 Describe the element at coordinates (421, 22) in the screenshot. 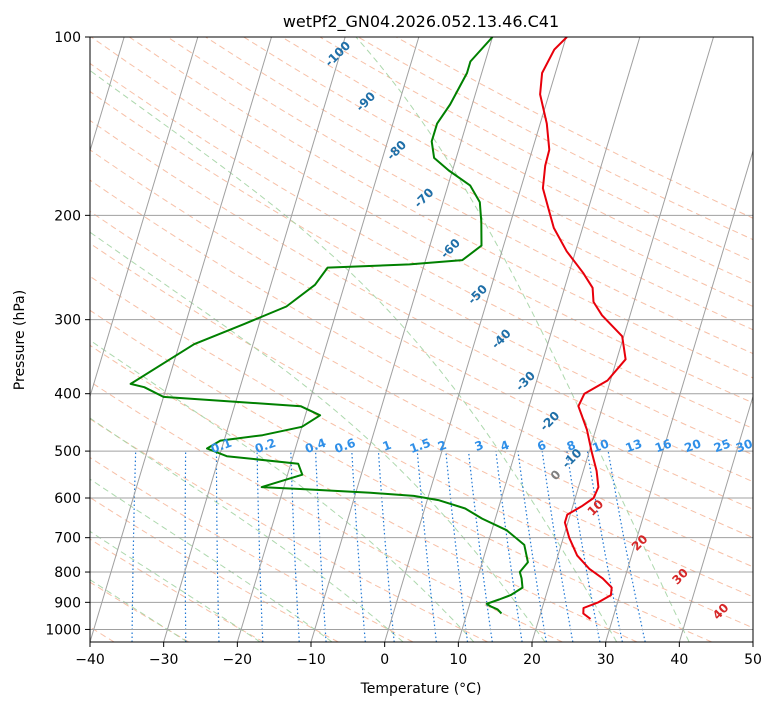

I see `chart-title: wetPf2_GN04.2026.052.13.46.C41` at that location.